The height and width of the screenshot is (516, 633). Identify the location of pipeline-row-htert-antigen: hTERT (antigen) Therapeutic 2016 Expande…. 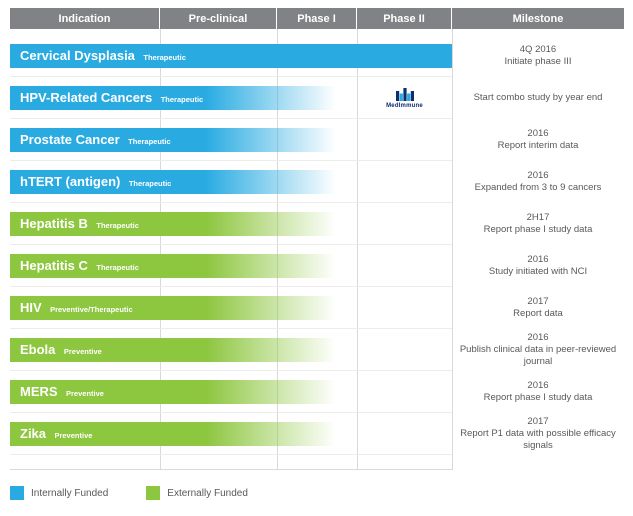
(317, 182).